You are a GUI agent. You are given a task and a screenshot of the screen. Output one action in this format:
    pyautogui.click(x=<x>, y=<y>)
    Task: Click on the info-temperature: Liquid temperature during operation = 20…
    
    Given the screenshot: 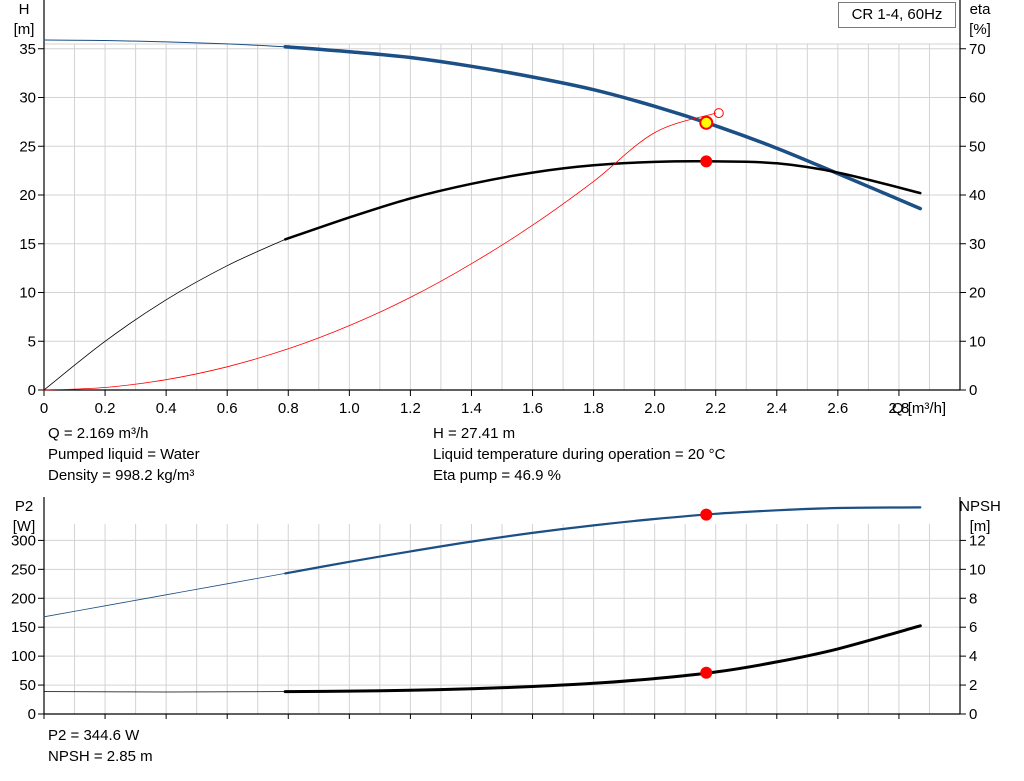 What is the action you would take?
    pyautogui.click(x=579, y=454)
    